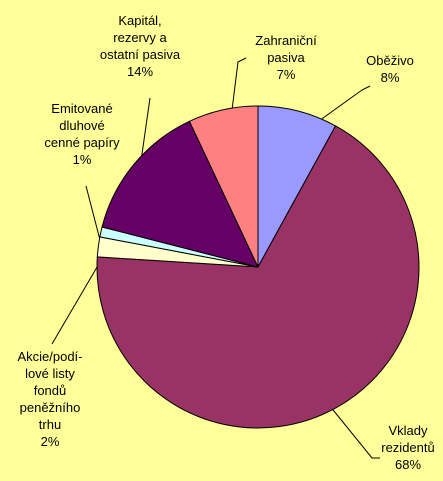  I want to click on category-label: Vklady rezidentů, so click(408, 439).